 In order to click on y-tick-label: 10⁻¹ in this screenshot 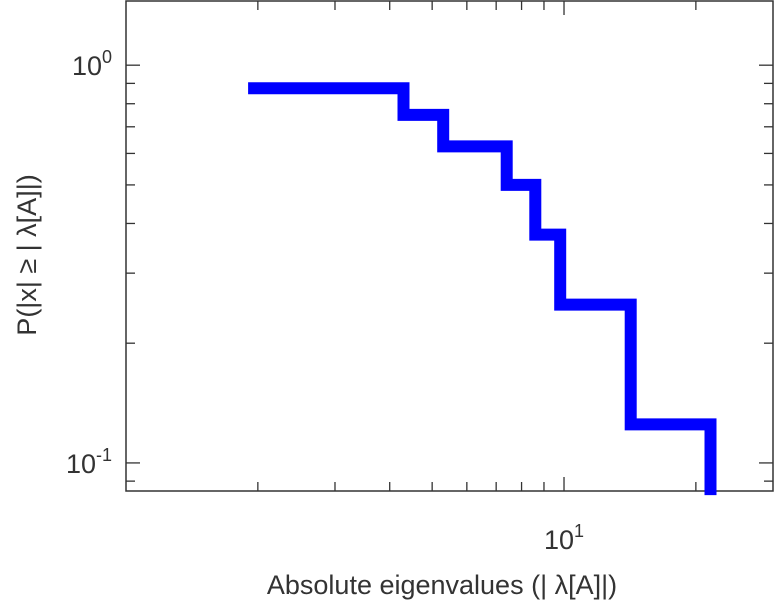, I will do `click(89, 462)`.